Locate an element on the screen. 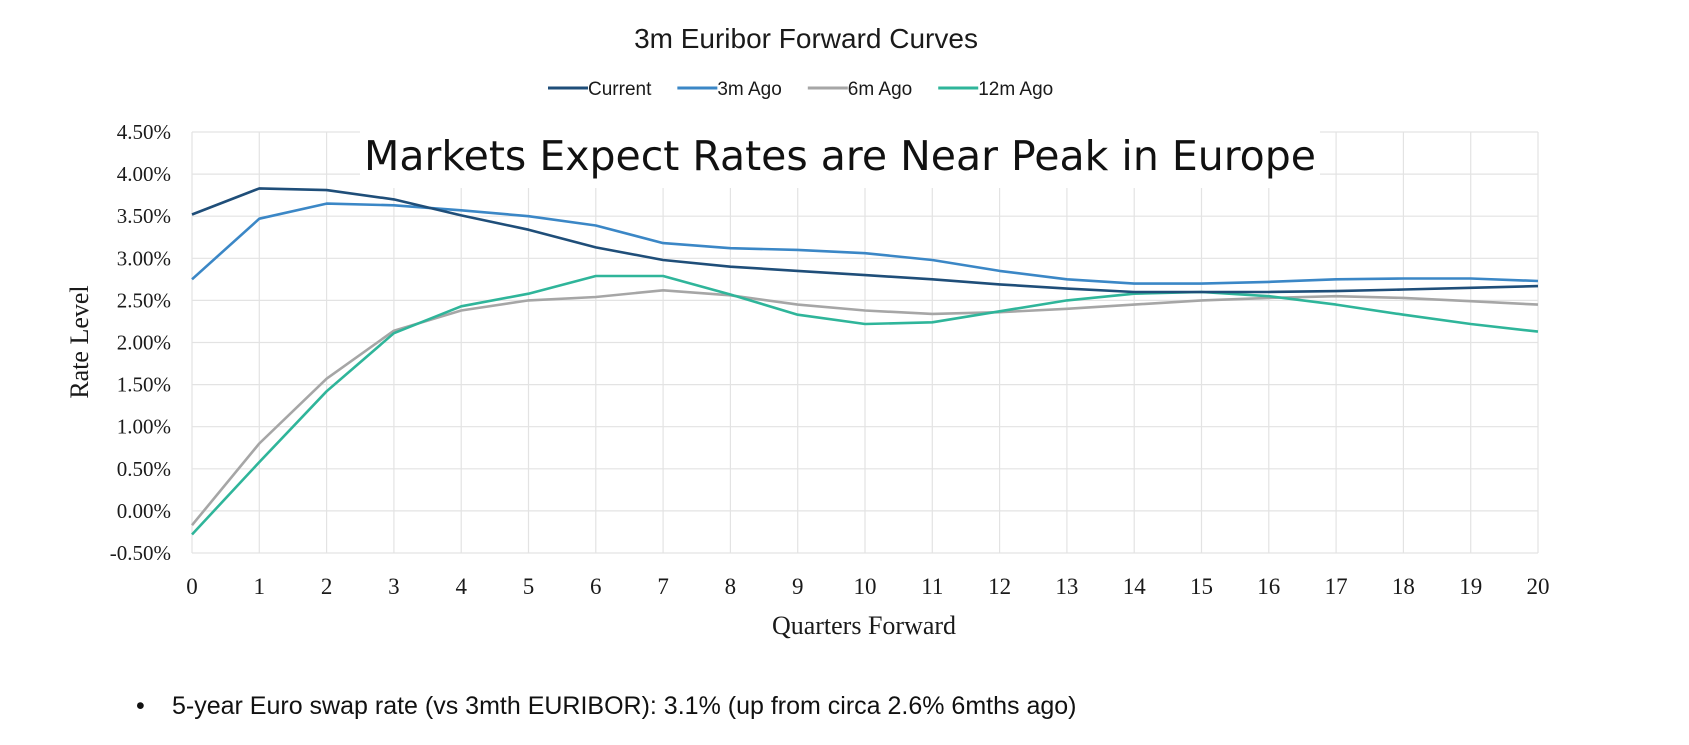 This screenshot has height=745, width=1689. x-tick-label: 18 is located at coordinates (1403, 586).